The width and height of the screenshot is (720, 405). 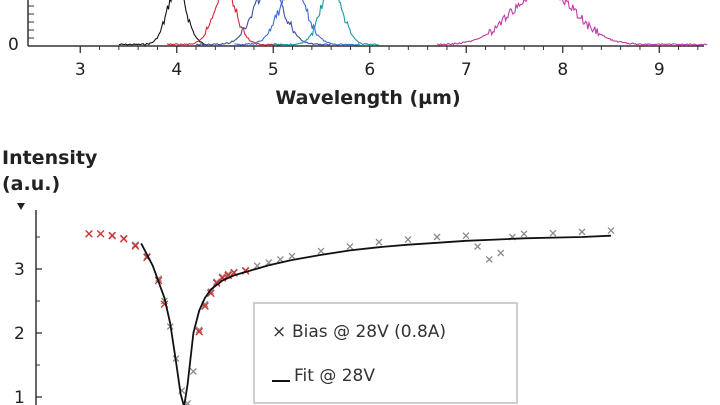 What do you see at coordinates (369, 332) in the screenshot?
I see `legend-label-bias: Bias @ 28V (0.8A)` at bounding box center [369, 332].